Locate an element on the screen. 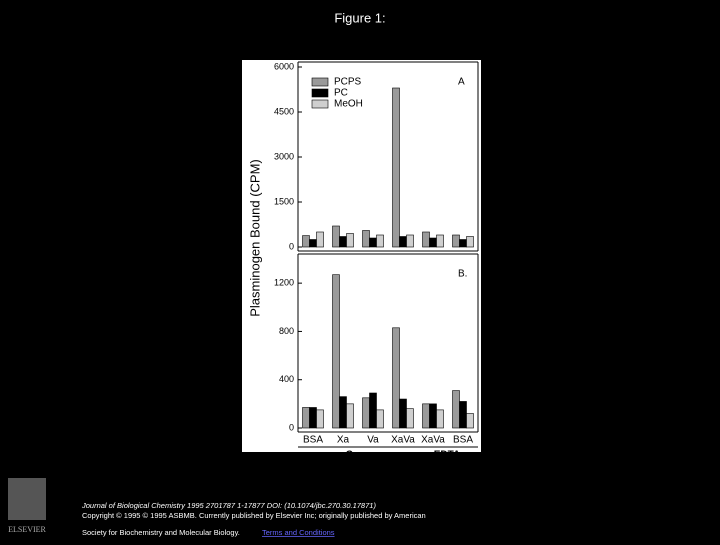  terms-link: Terms and Conditions is located at coordinates (298, 532).